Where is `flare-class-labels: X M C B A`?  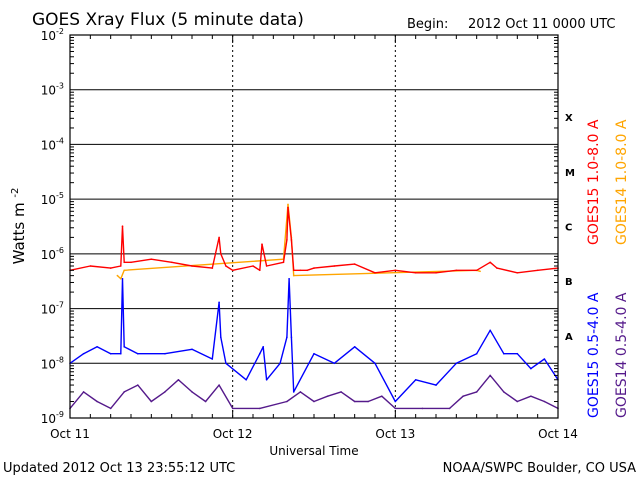
flare-class-labels: X M C B A is located at coordinates (570, 228).